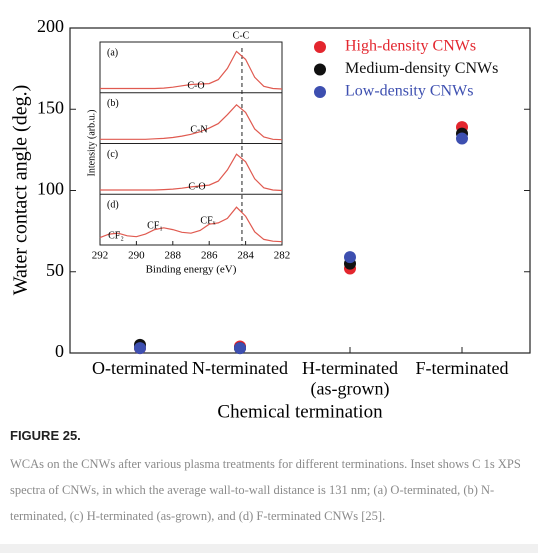 This screenshot has height=553, width=538. I want to click on peak-label: C-N, so click(198, 129).